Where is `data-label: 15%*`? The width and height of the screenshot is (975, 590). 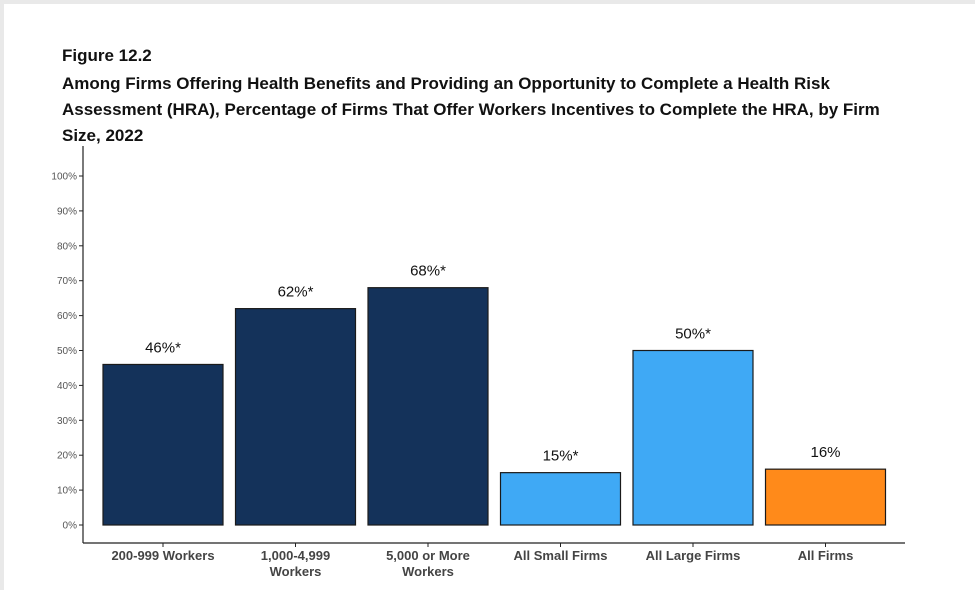
data-label: 15%* is located at coordinates (561, 456).